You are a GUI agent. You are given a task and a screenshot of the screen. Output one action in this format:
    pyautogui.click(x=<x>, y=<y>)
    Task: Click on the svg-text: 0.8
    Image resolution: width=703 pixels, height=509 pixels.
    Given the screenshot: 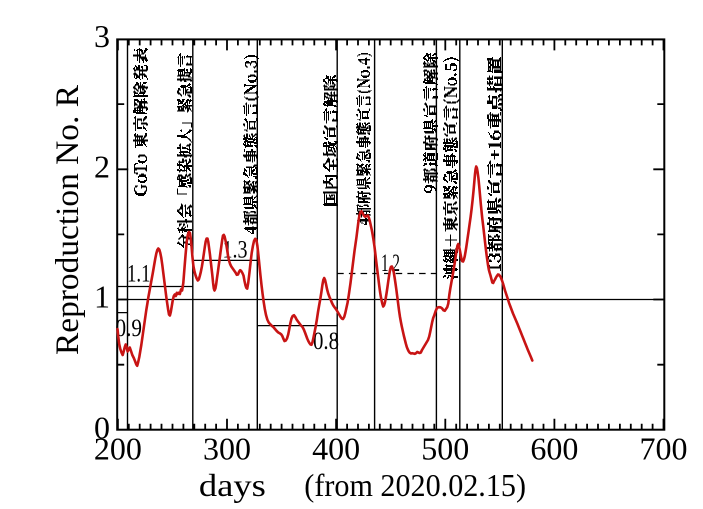 What is the action you would take?
    pyautogui.click(x=326, y=341)
    